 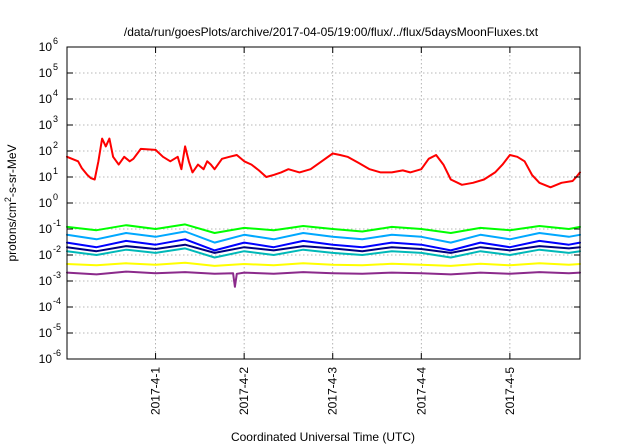 I want to click on y-tick-label-exponent: 4, so click(x=55, y=93).